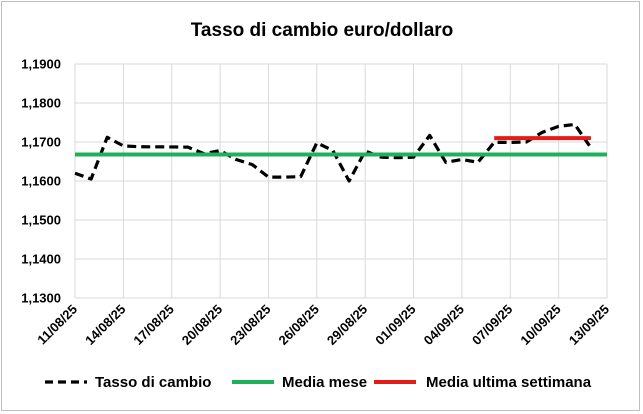  What do you see at coordinates (57, 325) in the screenshot?
I see `x-tick-label: 11/08/25` at bounding box center [57, 325].